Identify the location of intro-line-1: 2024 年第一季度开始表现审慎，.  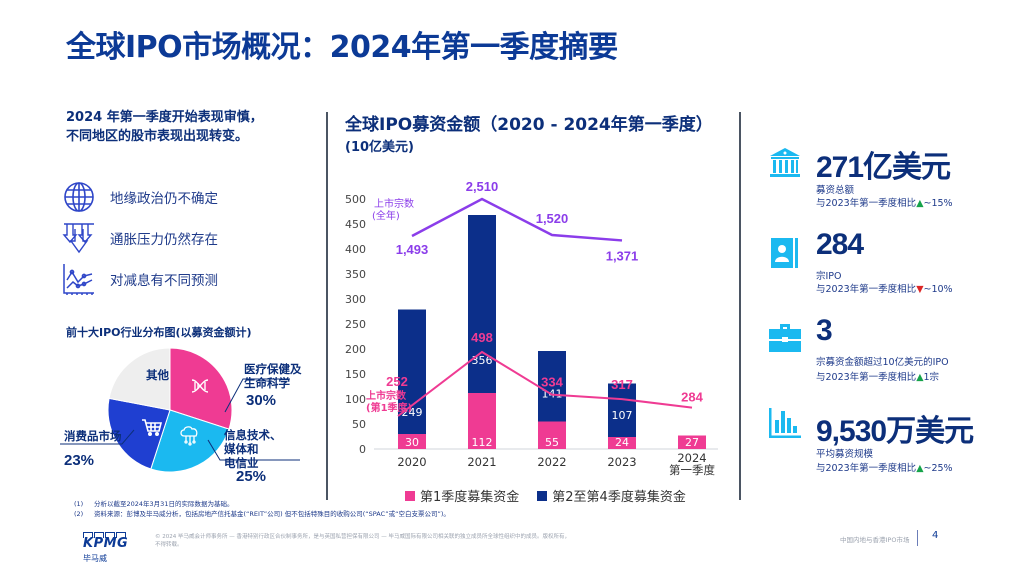
(164, 117).